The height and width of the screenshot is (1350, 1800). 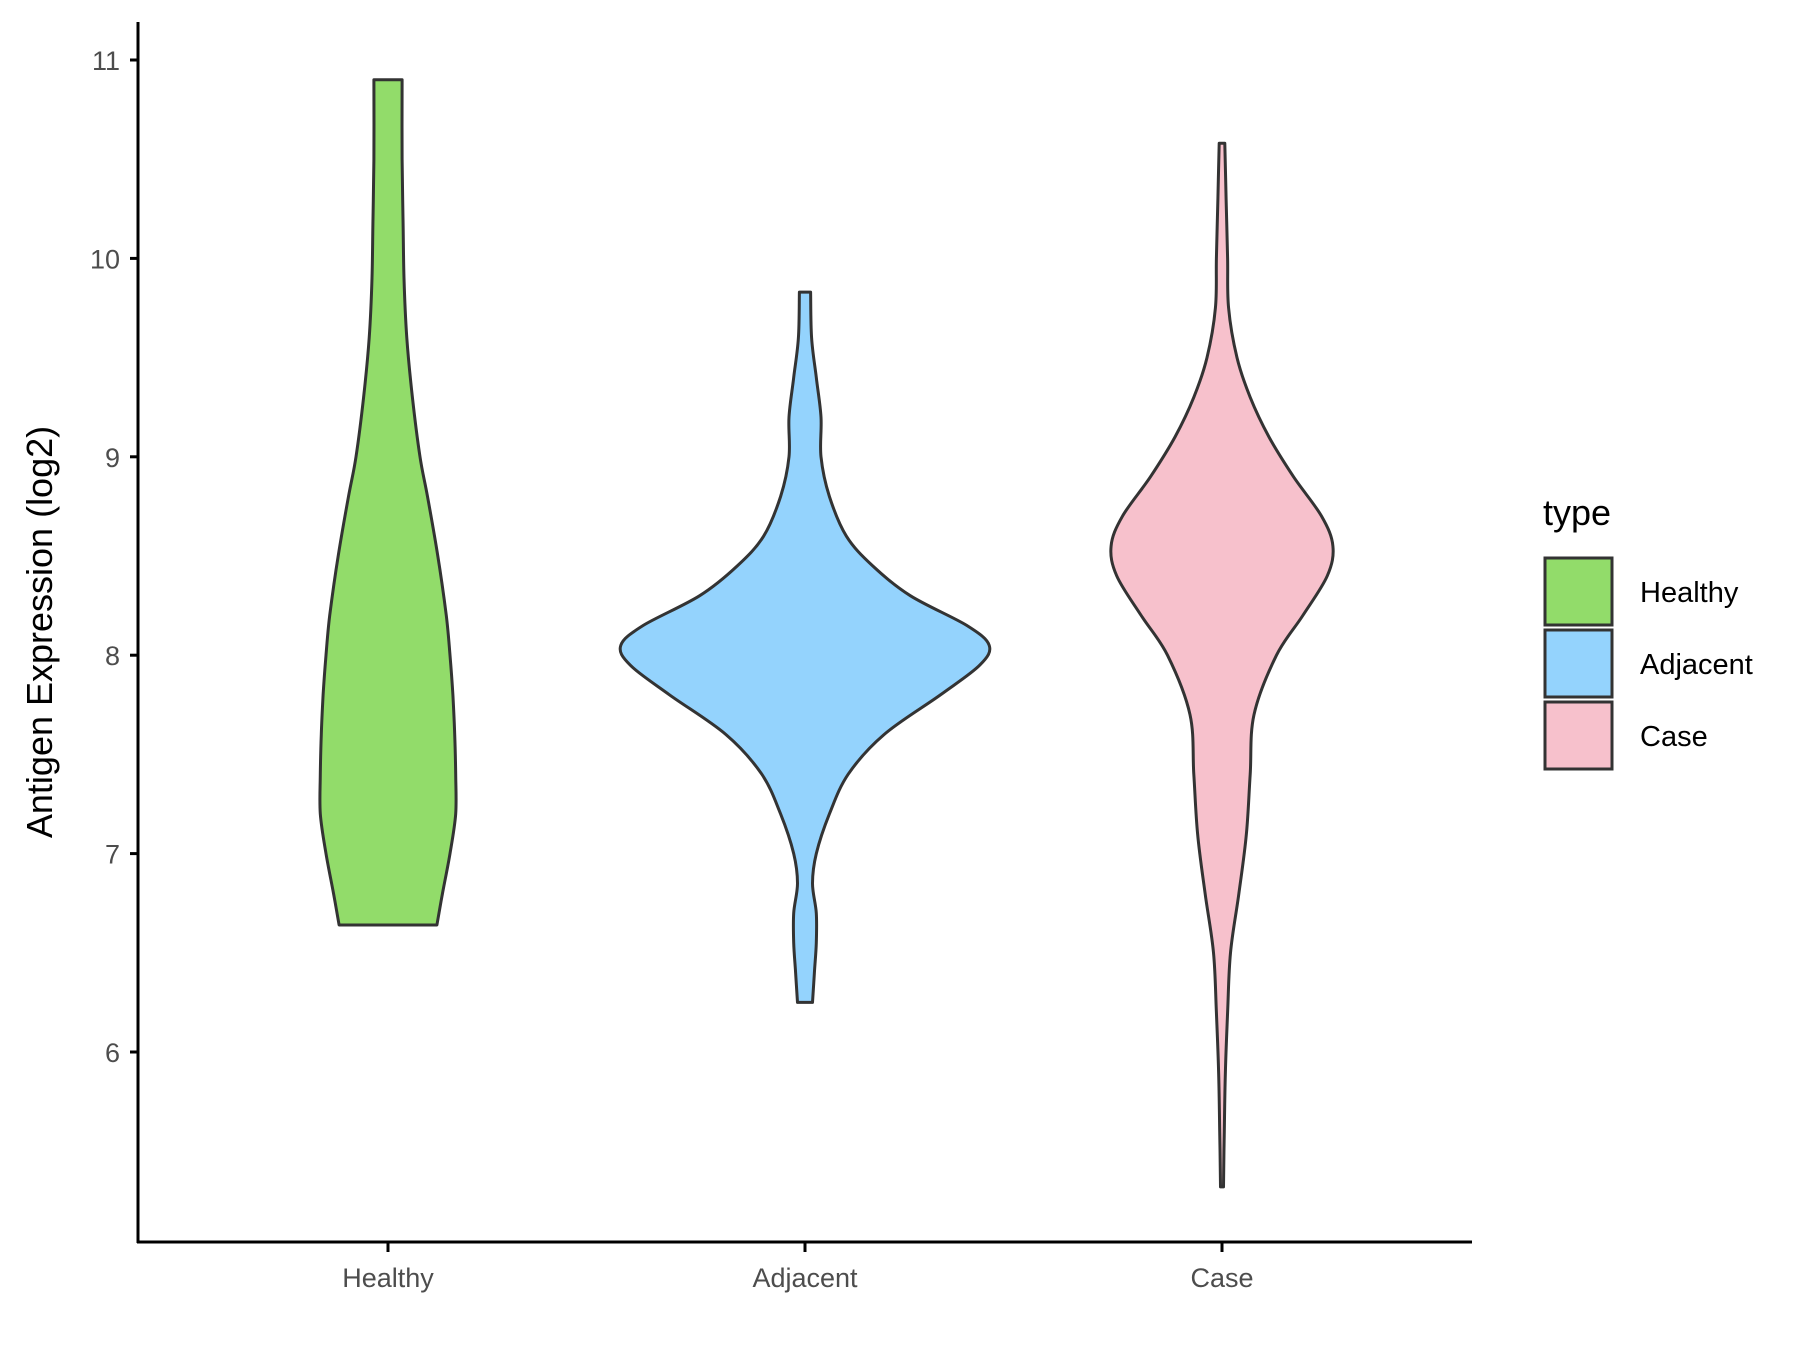 What do you see at coordinates (112, 458) in the screenshot?
I see `y-tick-label: 9` at bounding box center [112, 458].